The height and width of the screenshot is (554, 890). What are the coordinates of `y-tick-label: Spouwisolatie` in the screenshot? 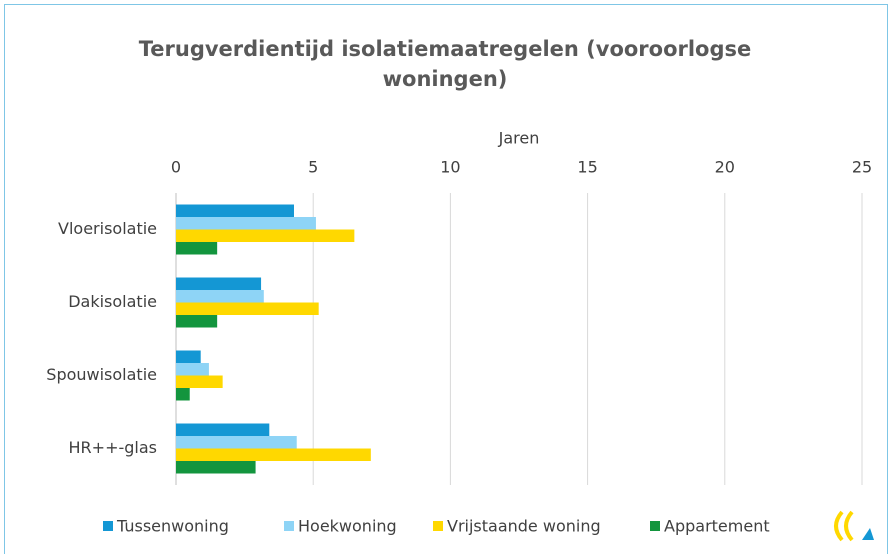 It's located at (101, 374).